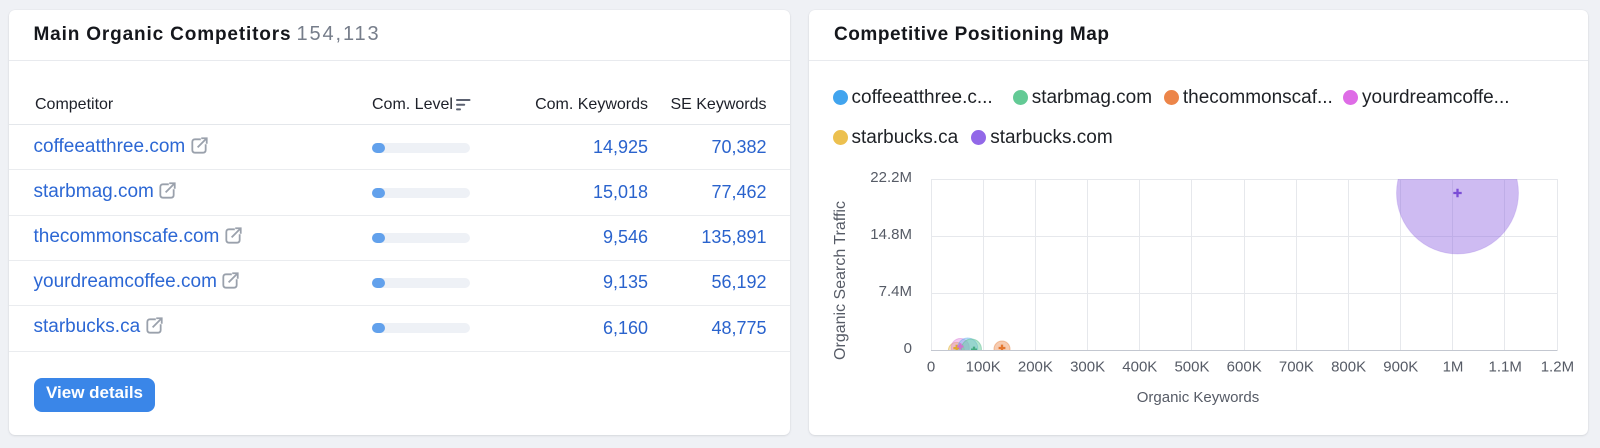 The width and height of the screenshot is (1600, 448). Describe the element at coordinates (1087, 367) in the screenshot. I see `svg-text: 300K` at that location.